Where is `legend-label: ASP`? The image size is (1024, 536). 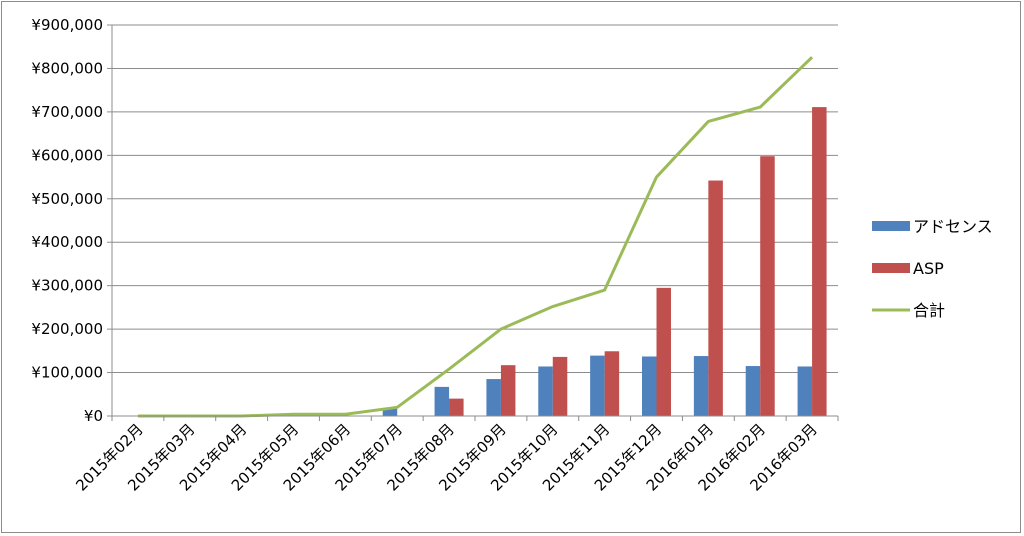 legend-label: ASP is located at coordinates (928, 268).